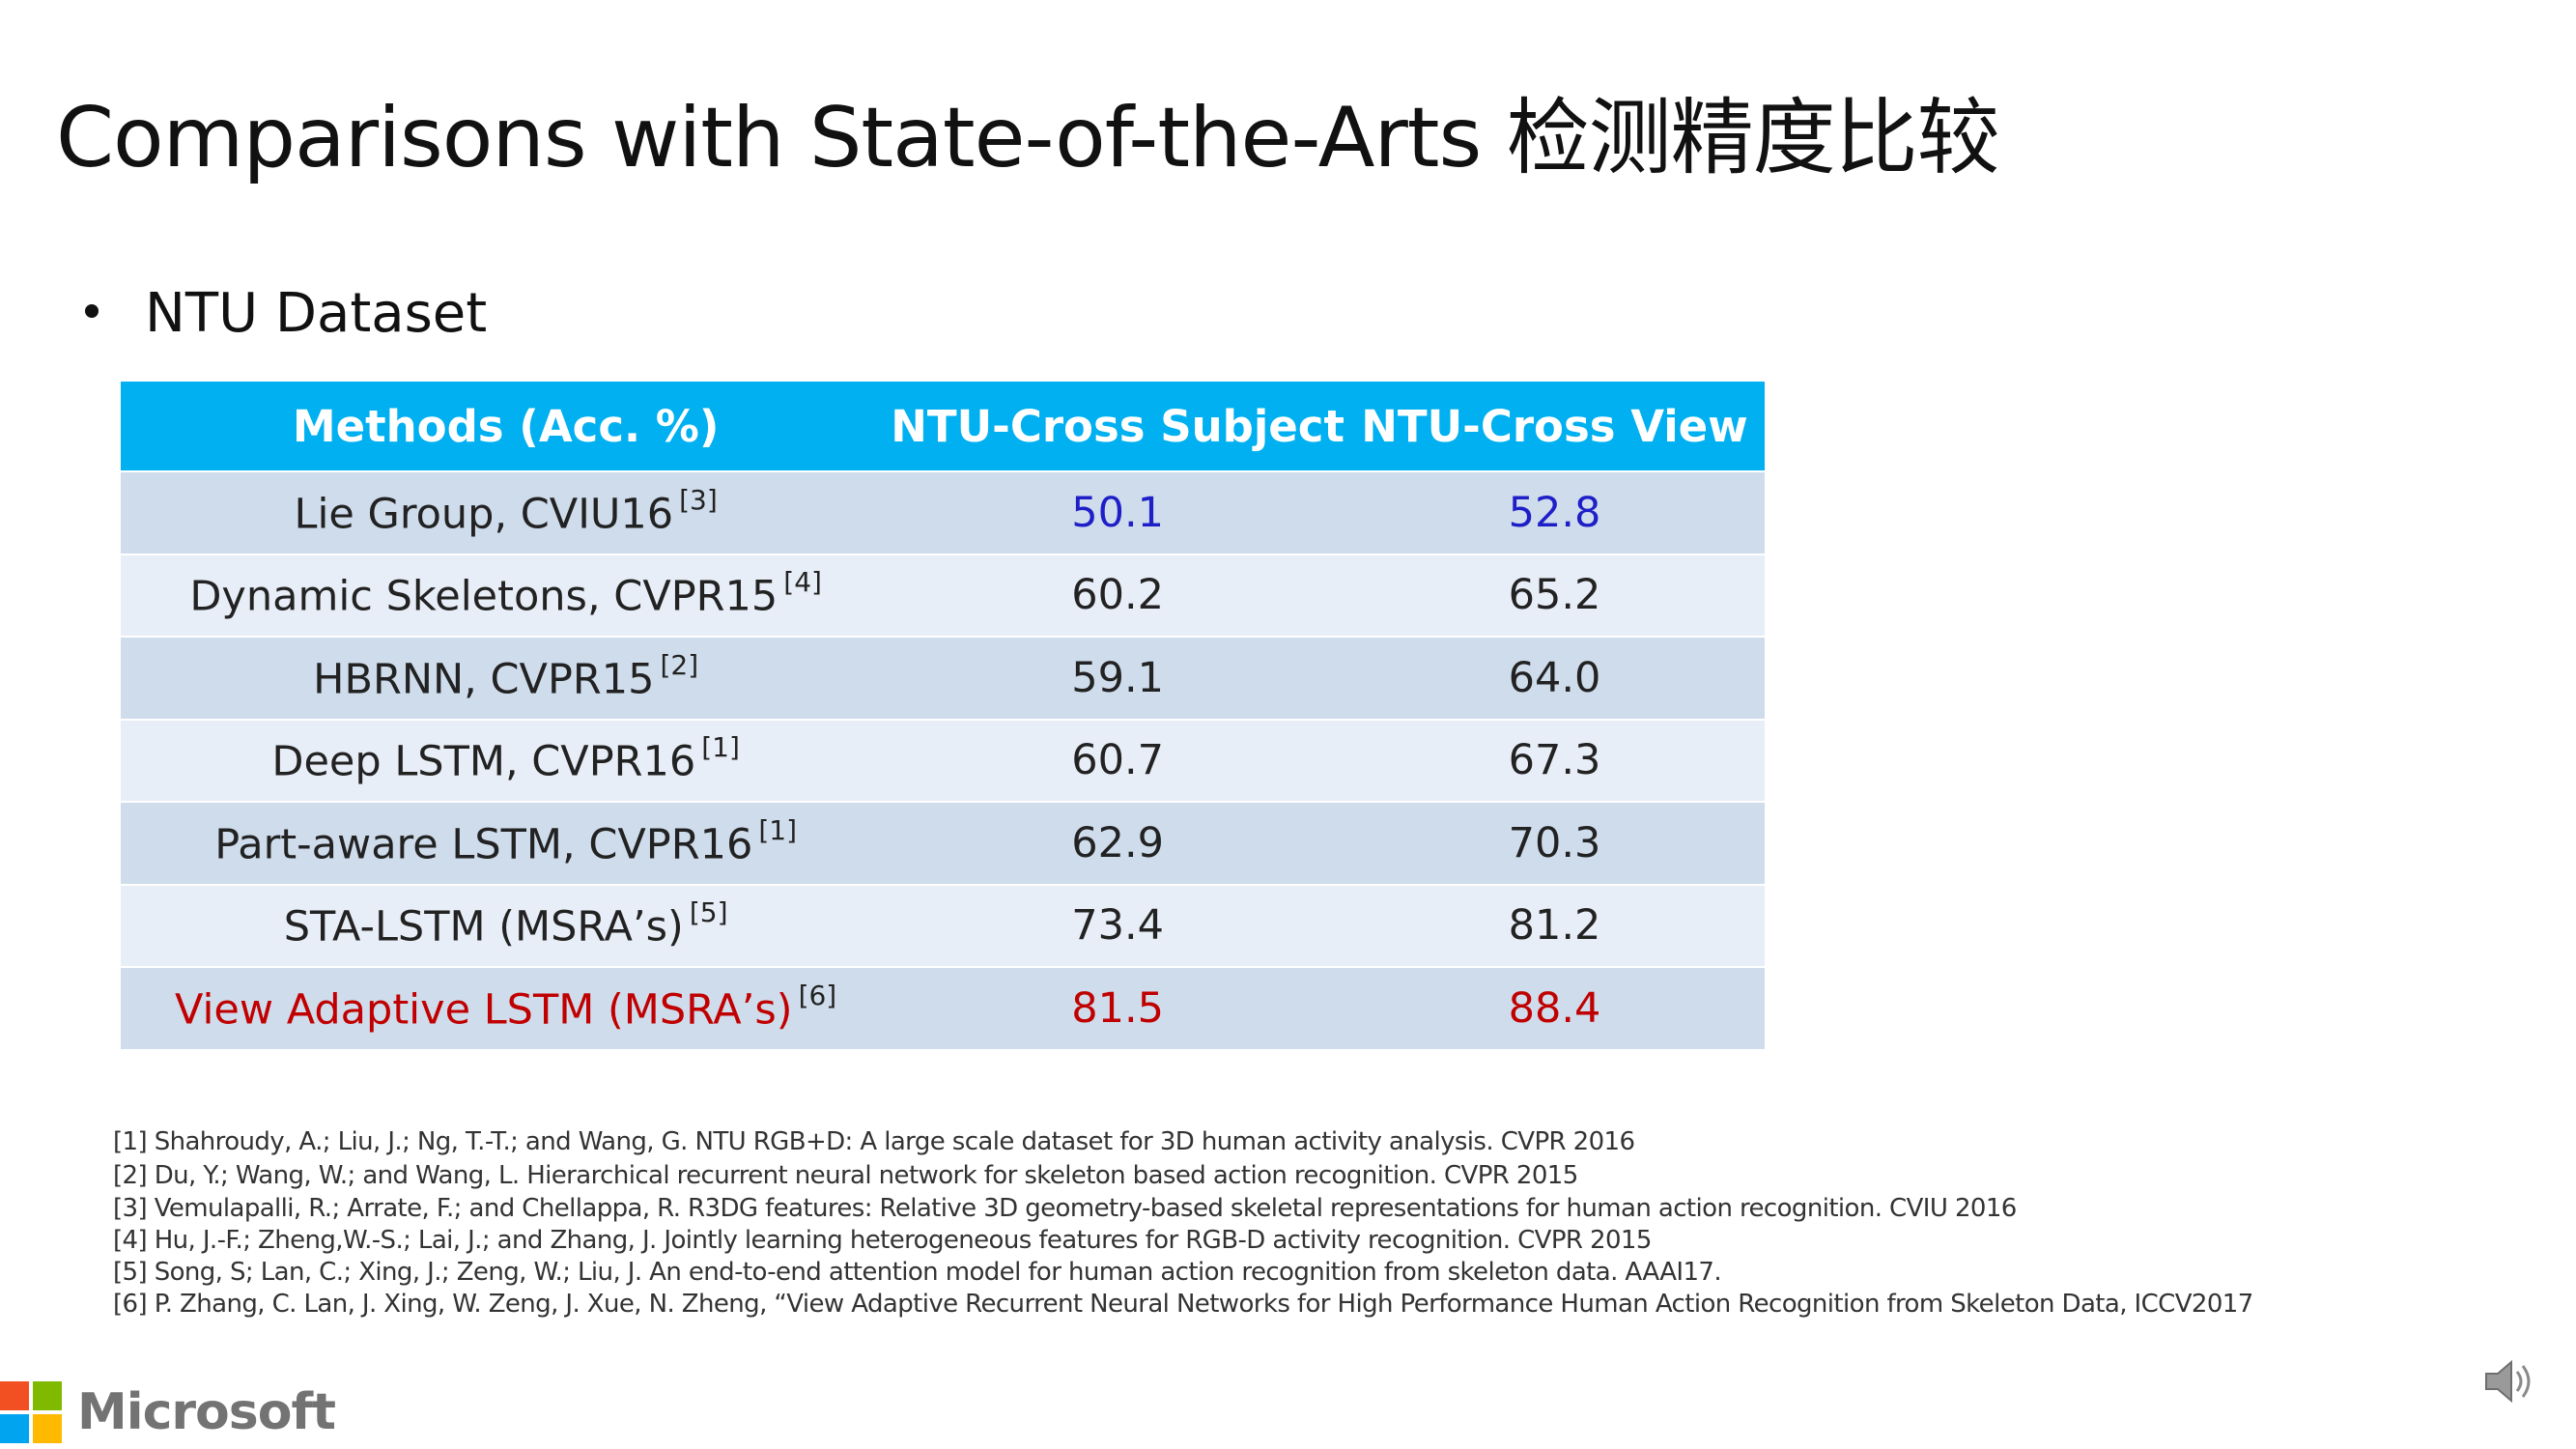 Image resolution: width=2576 pixels, height=1449 pixels. What do you see at coordinates (1118, 426) in the screenshot?
I see `header-cross-subject: NTU-Cross Subject` at bounding box center [1118, 426].